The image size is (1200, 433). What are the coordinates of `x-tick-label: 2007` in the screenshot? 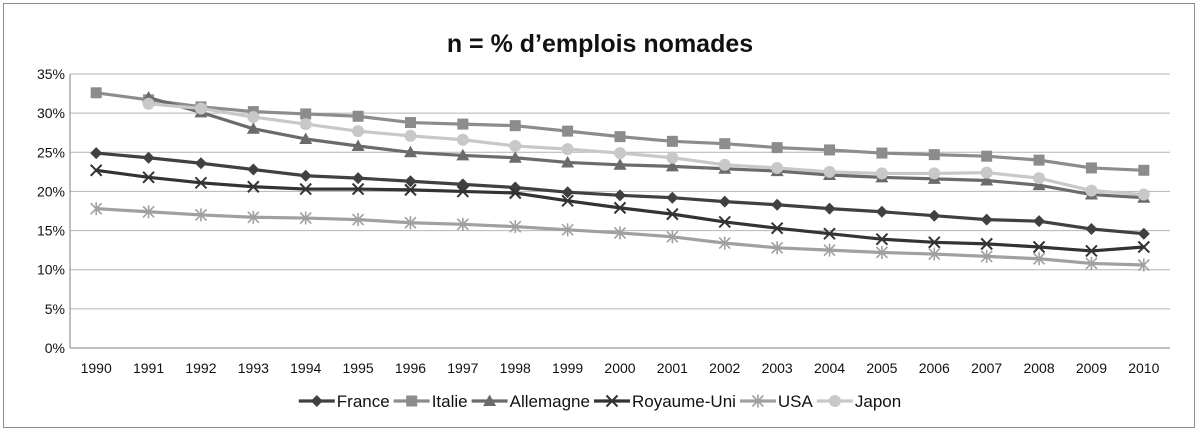 It's located at (986, 368).